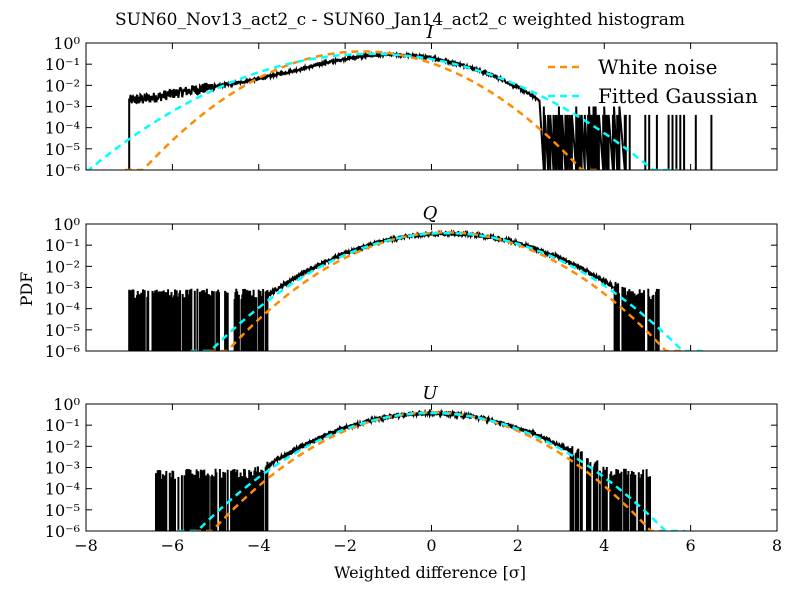 The width and height of the screenshot is (800, 600). What do you see at coordinates (518, 545) in the screenshot?
I see `x-tick-label: 2` at bounding box center [518, 545].